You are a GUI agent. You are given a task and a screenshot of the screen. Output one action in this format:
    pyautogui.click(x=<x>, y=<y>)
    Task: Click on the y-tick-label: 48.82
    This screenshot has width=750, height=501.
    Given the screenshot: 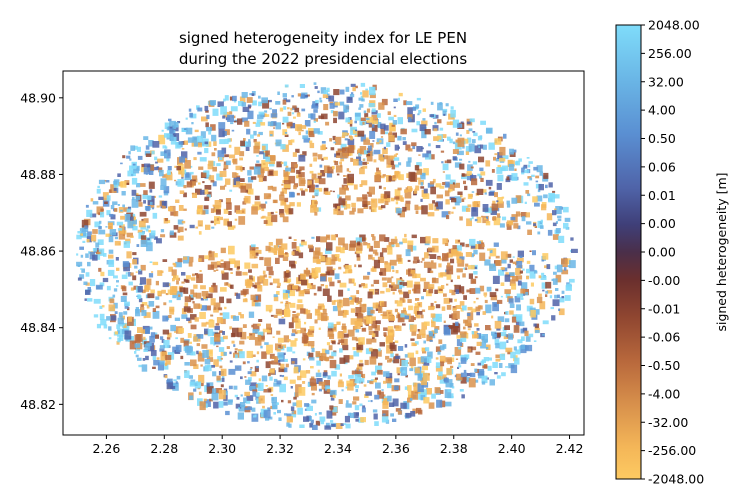 What is the action you would take?
    pyautogui.click(x=38, y=404)
    